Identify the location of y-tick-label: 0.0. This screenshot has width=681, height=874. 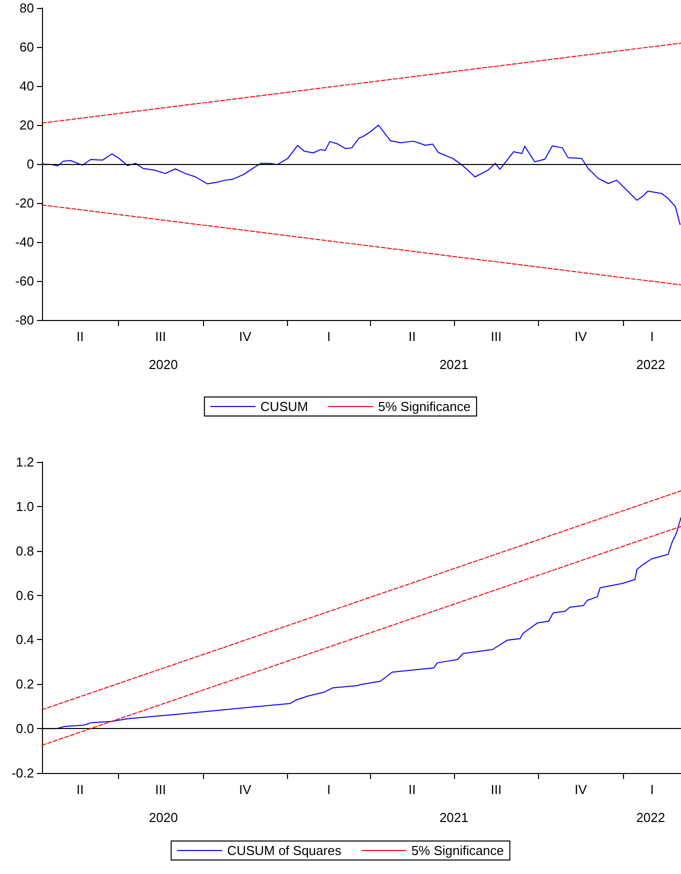
(25, 728).